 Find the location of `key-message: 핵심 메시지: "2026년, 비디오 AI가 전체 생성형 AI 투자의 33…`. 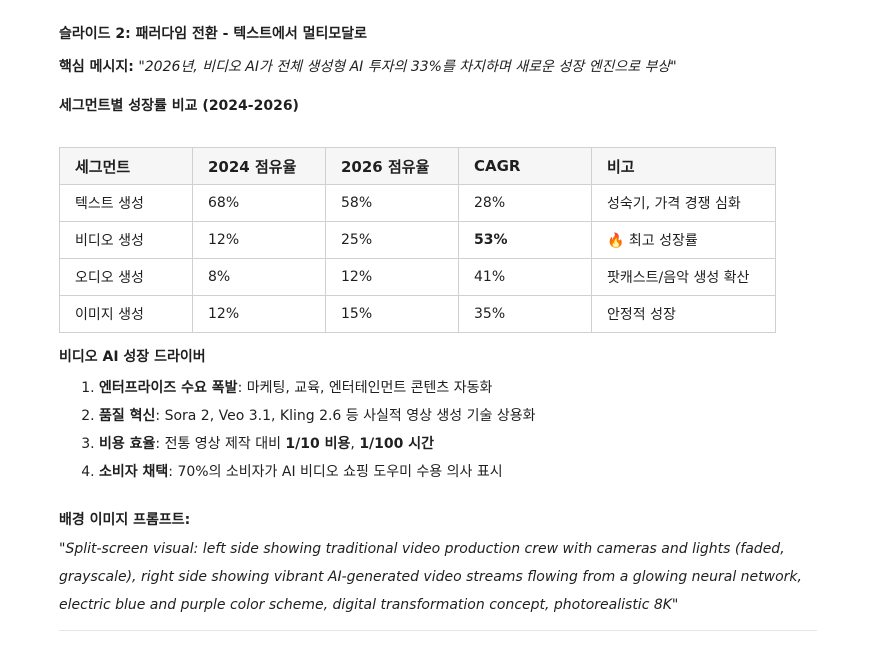

key-message: 핵심 메시지: "2026년, 비디오 AI가 전체 생성형 AI 투자의 33… is located at coordinates (368, 67).